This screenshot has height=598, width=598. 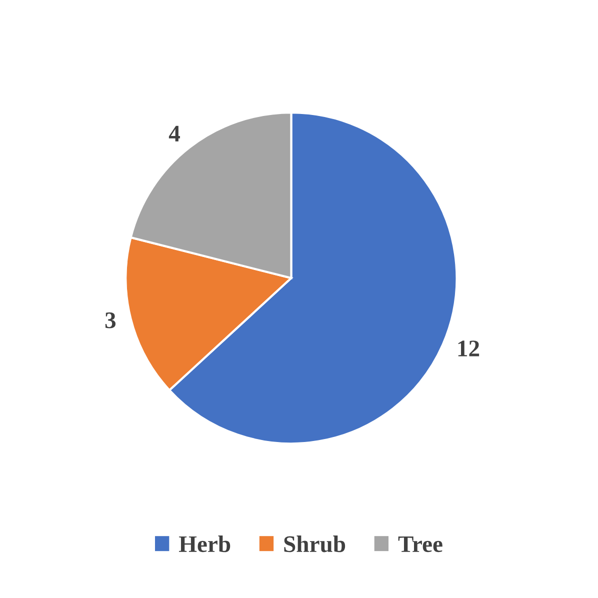 What do you see at coordinates (420, 544) in the screenshot?
I see `legend-label: Tree` at bounding box center [420, 544].